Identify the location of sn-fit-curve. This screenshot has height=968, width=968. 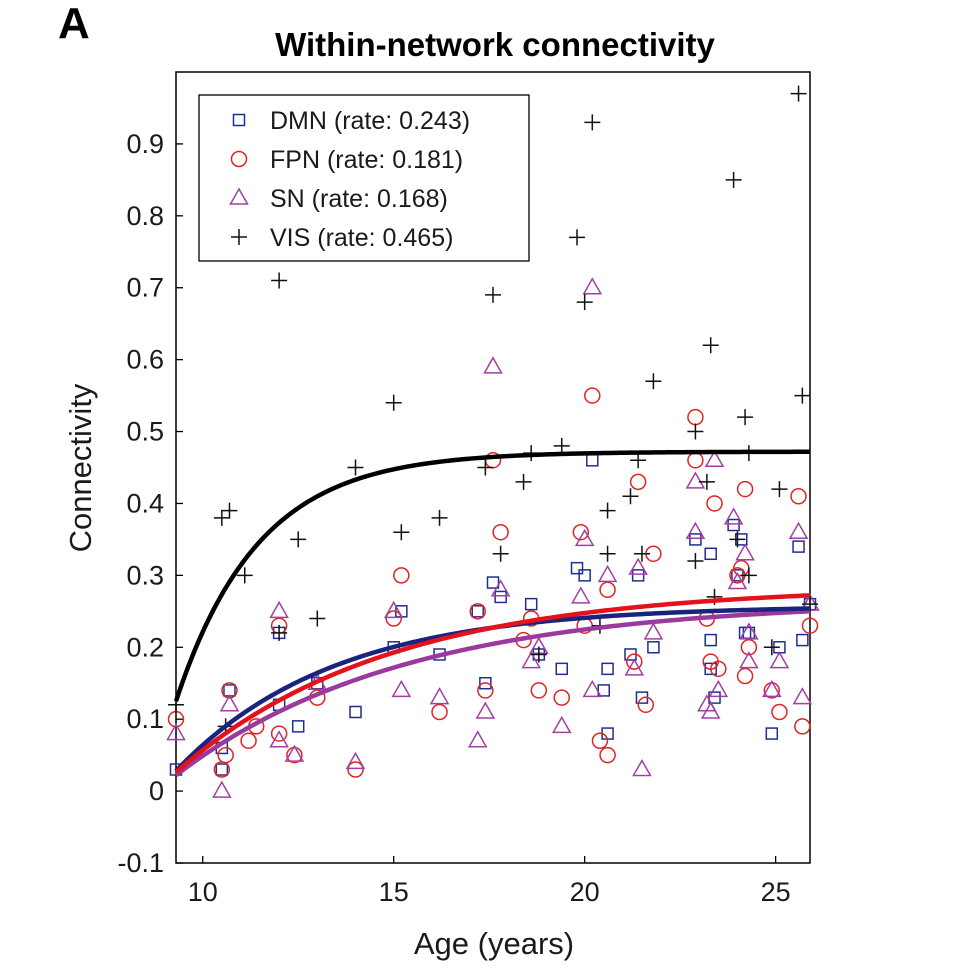
(492, 693).